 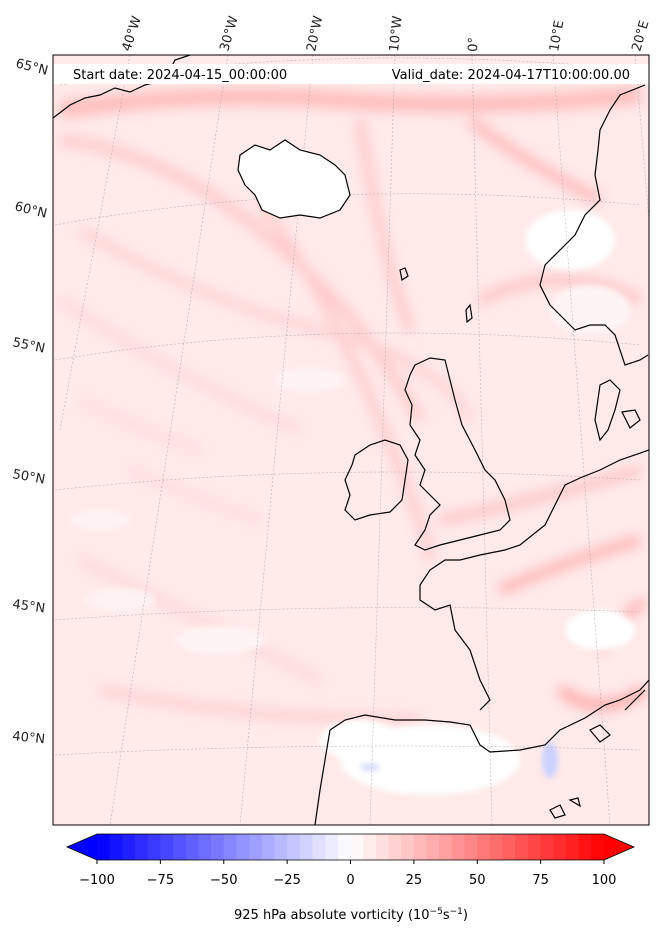 I want to click on scandinavia-coast, so click(x=594, y=225).